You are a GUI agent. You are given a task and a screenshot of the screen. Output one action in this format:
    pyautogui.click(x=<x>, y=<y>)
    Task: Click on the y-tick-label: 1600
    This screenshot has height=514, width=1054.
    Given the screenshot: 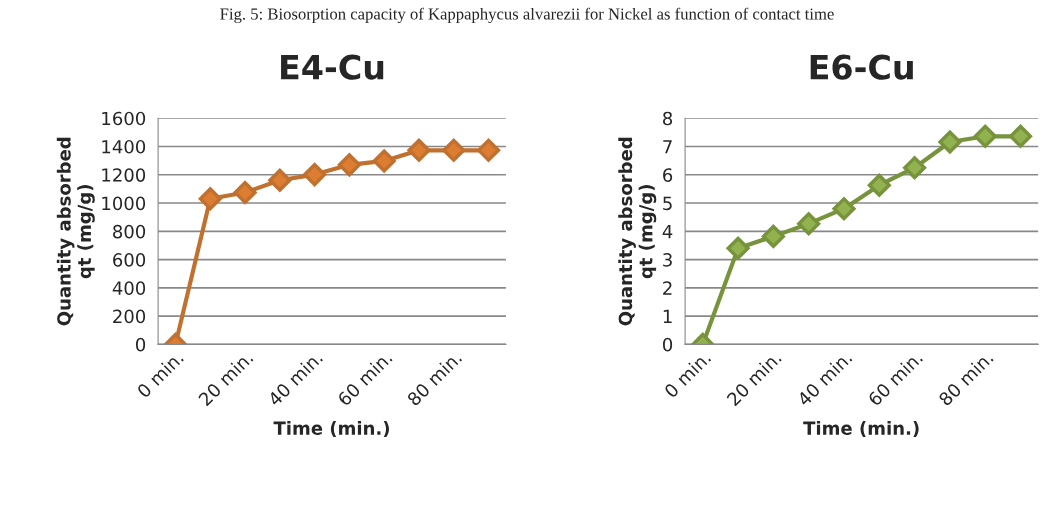 What is the action you would take?
    pyautogui.click(x=124, y=118)
    